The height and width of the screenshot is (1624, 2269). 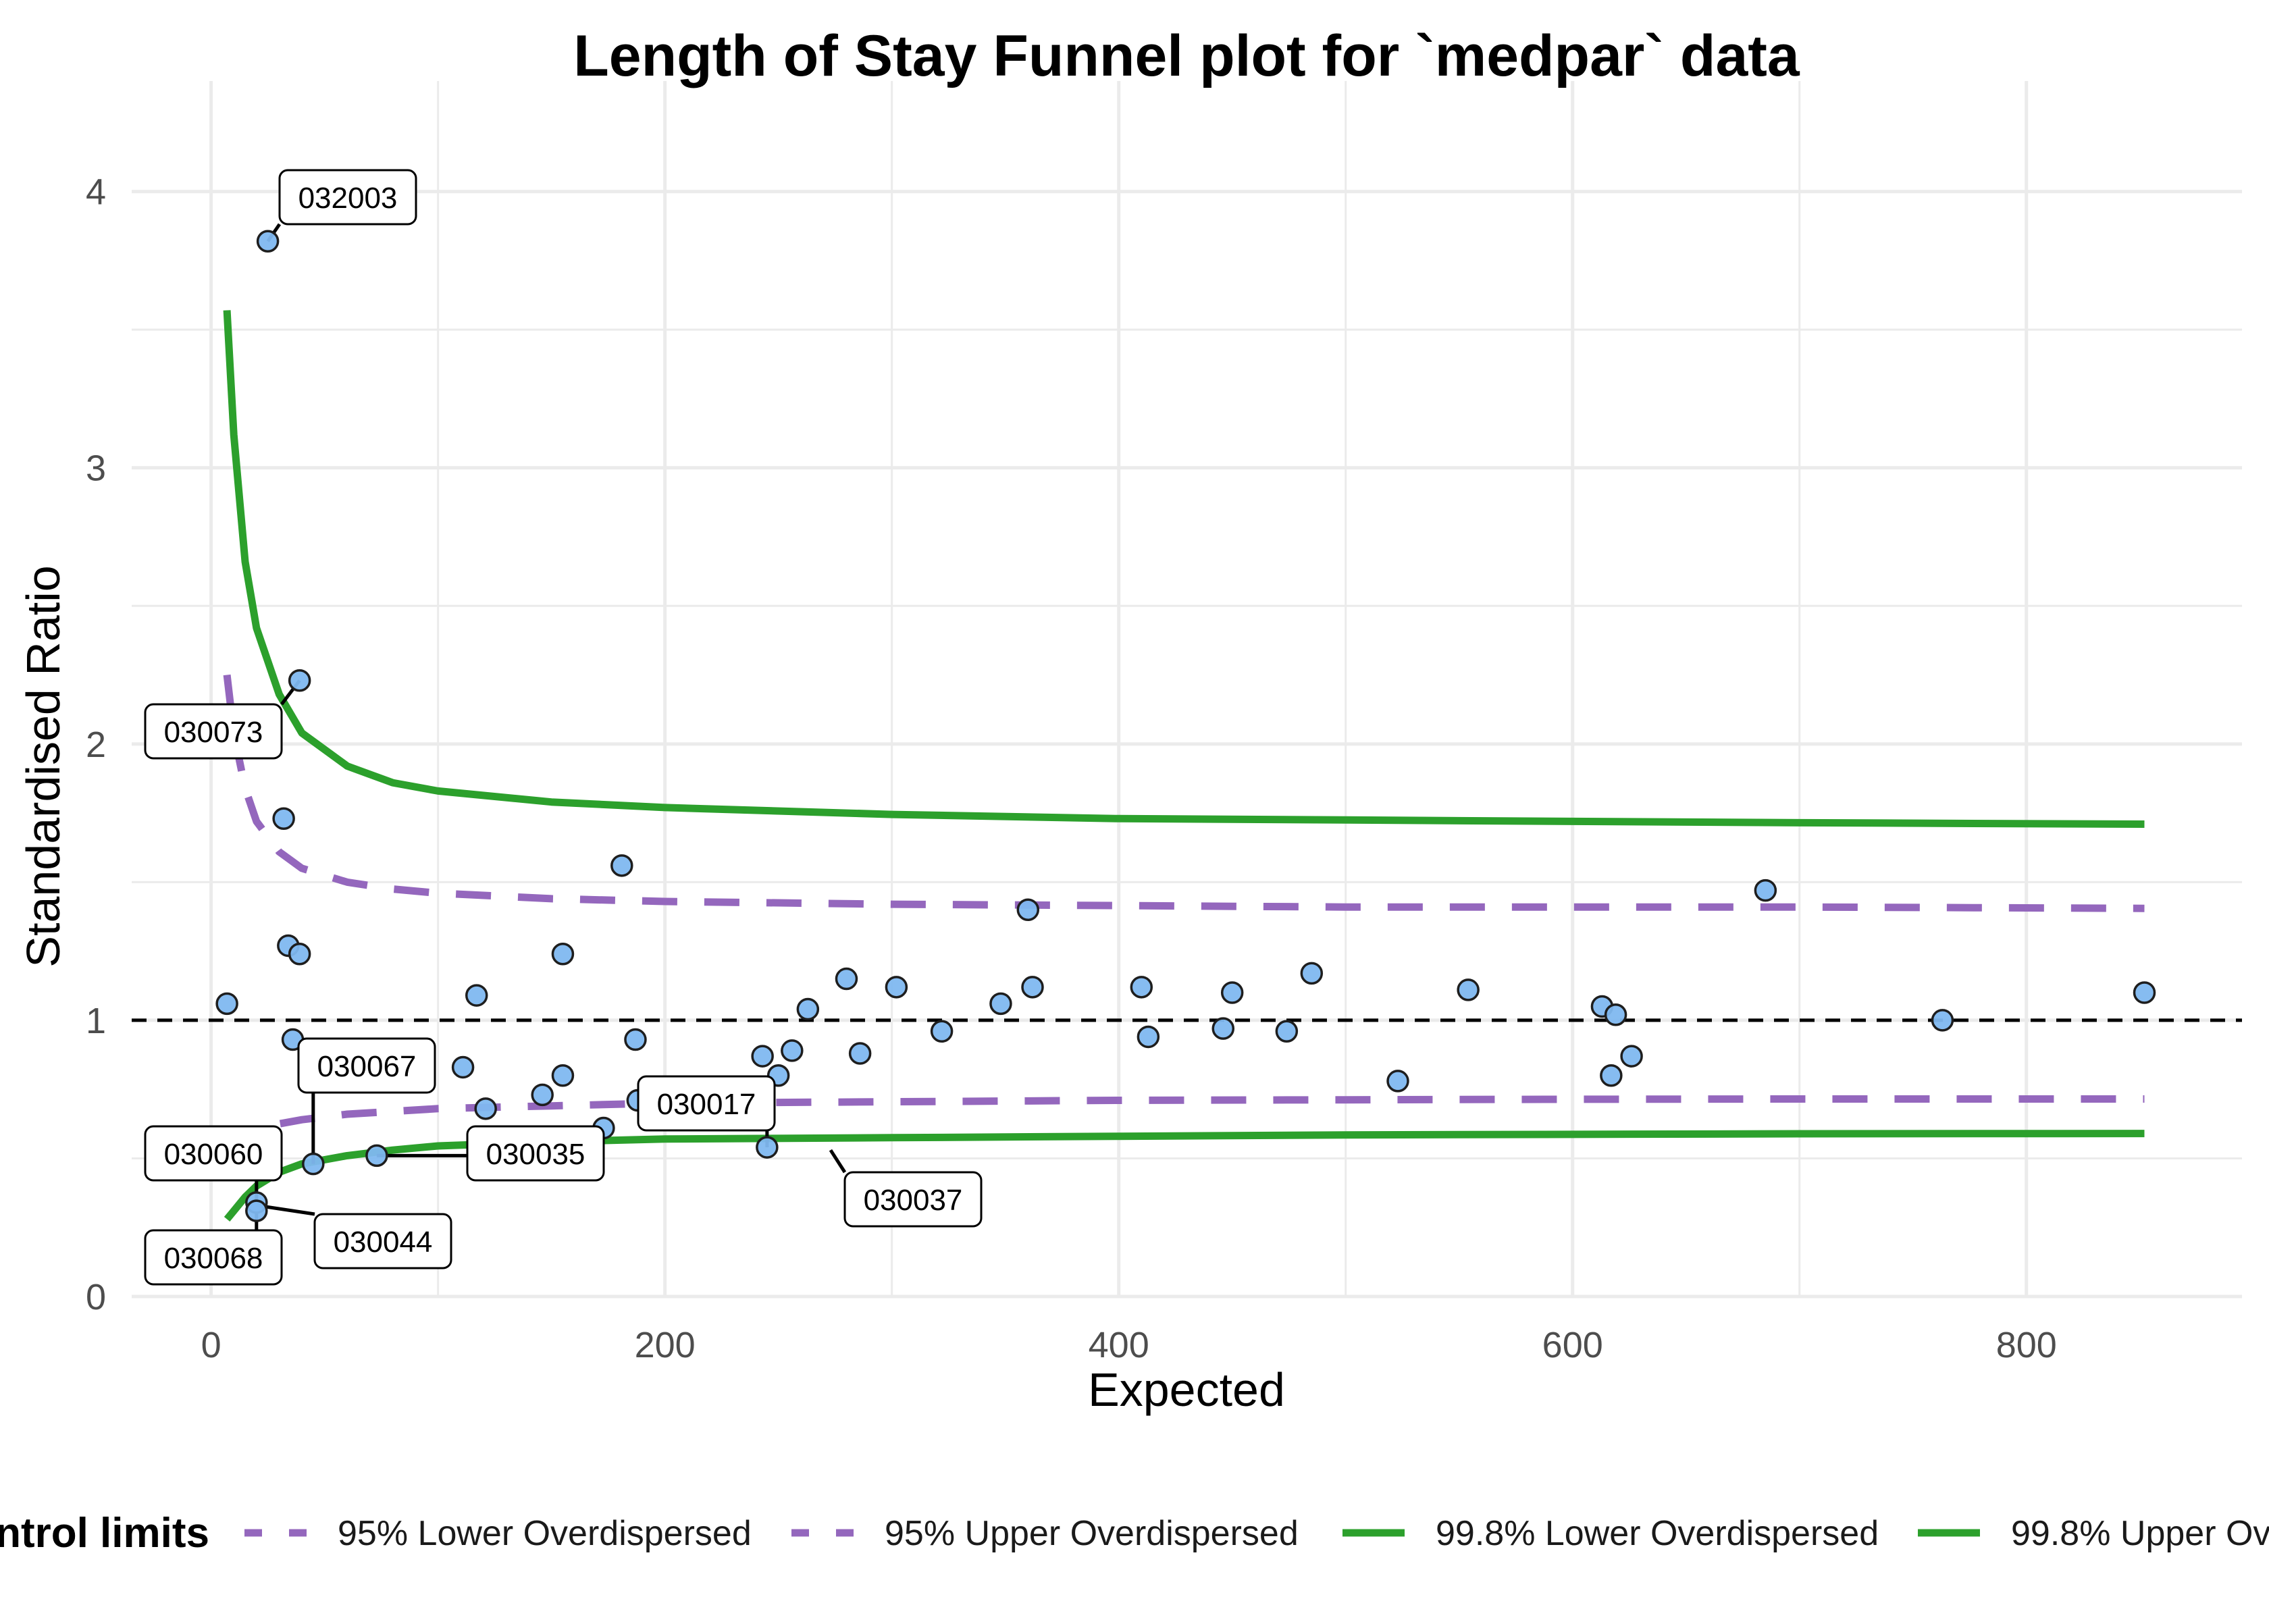 I want to click on legend-label: 95% Lower Overdispersed, so click(x=545, y=1534).